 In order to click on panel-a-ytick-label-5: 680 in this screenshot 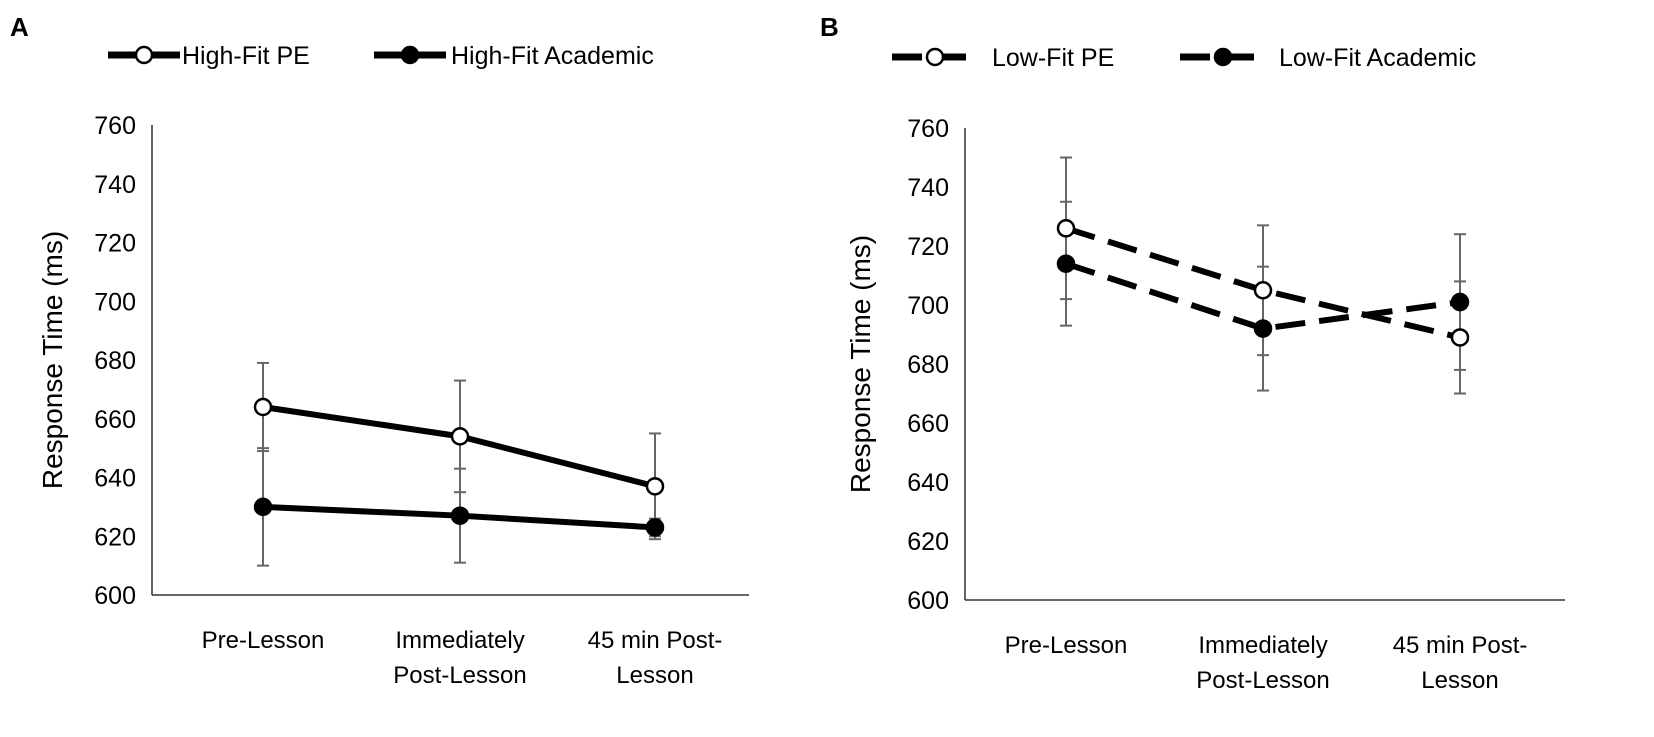, I will do `click(115, 361)`.